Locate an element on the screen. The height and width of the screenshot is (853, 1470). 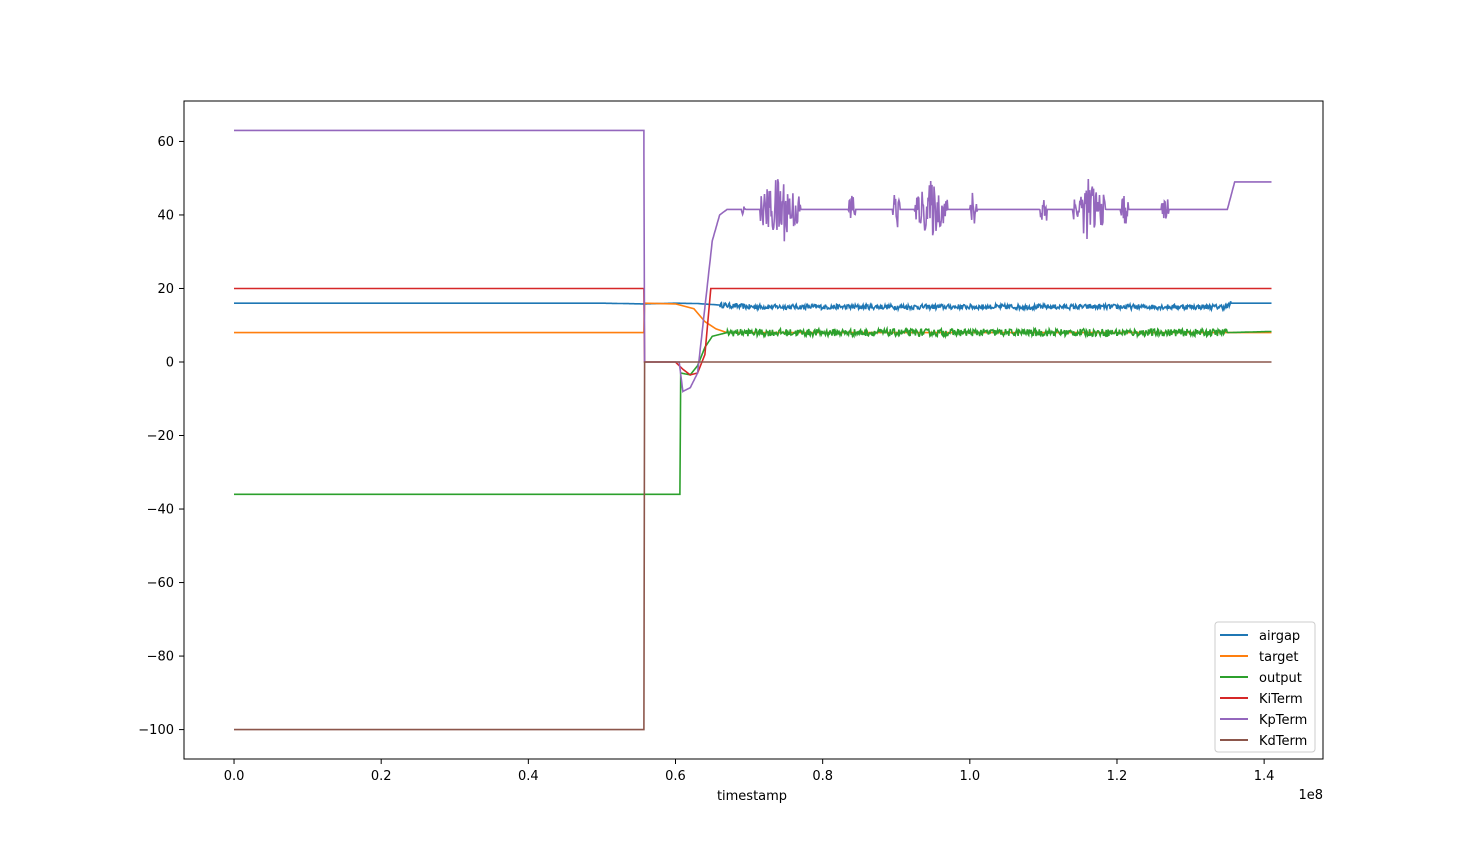
y-tick-label: 0 is located at coordinates (170, 362).